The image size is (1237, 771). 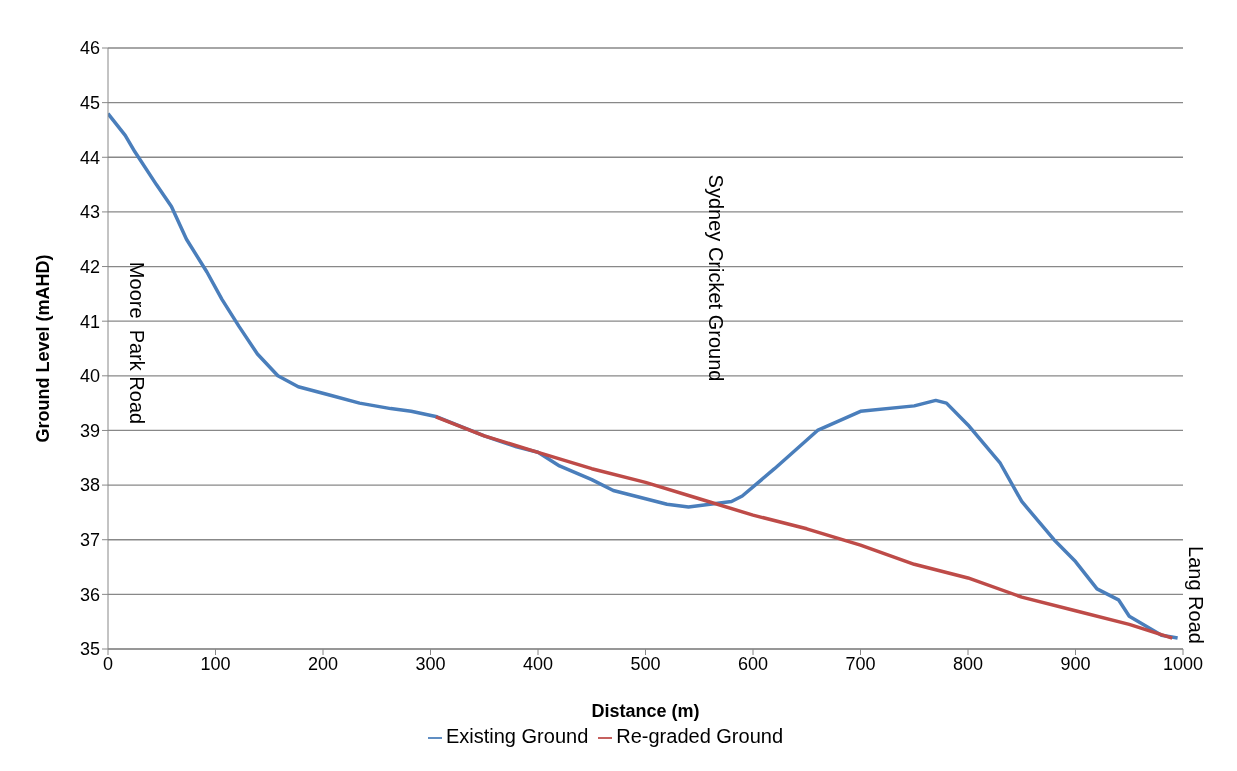 What do you see at coordinates (968, 663) in the screenshot?
I see `x-tick-label: 800` at bounding box center [968, 663].